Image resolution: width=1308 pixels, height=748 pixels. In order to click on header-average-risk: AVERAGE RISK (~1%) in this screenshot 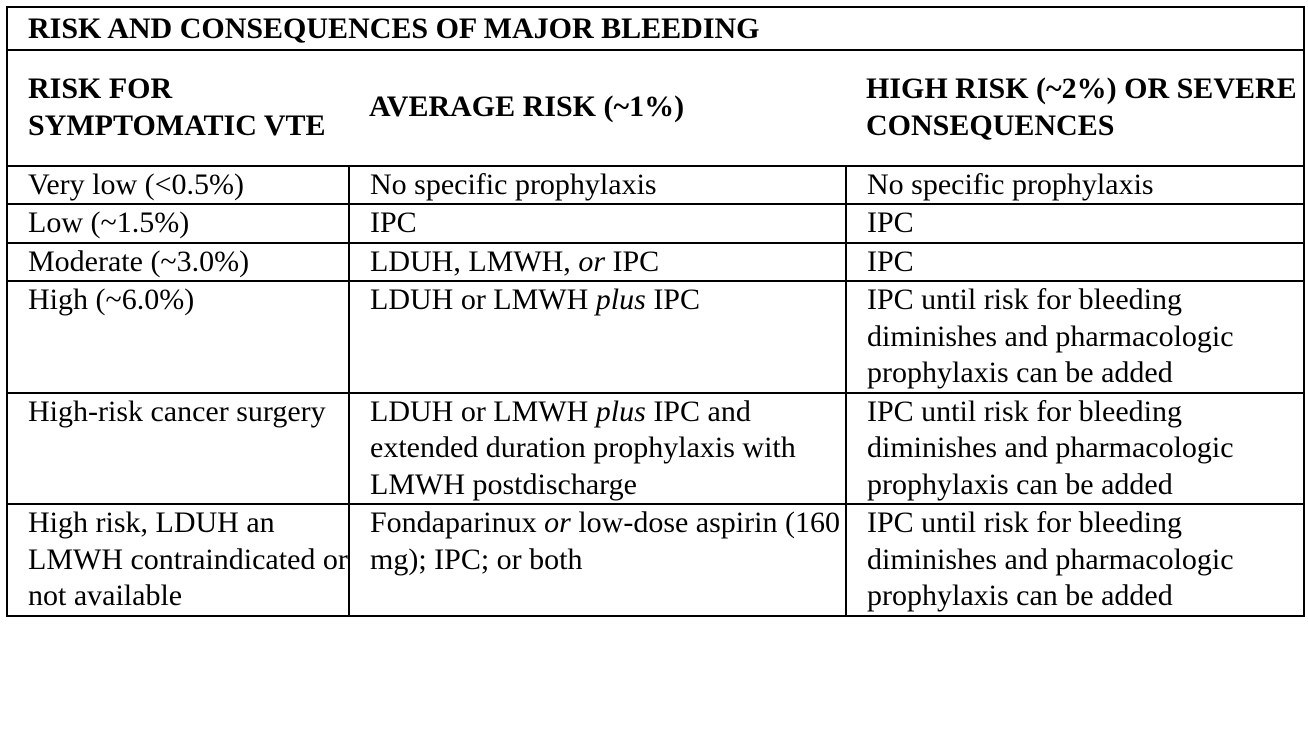, I will do `click(597, 108)`.